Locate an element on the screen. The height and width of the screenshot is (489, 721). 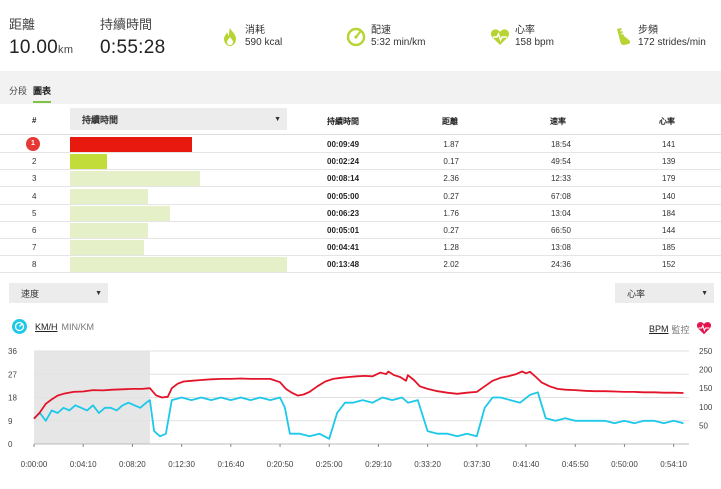
duration-label: 持續時間 is located at coordinates (126, 24).